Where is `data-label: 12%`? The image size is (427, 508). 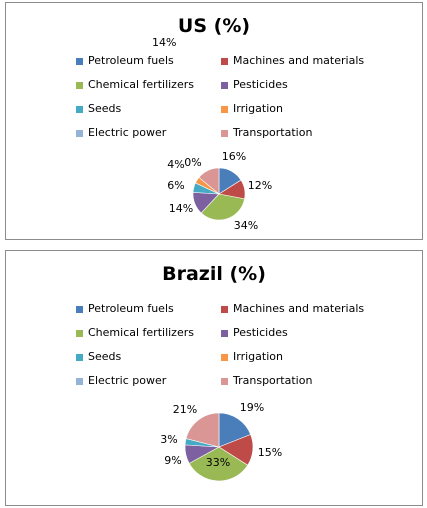
data-label: 12% is located at coordinates (260, 185).